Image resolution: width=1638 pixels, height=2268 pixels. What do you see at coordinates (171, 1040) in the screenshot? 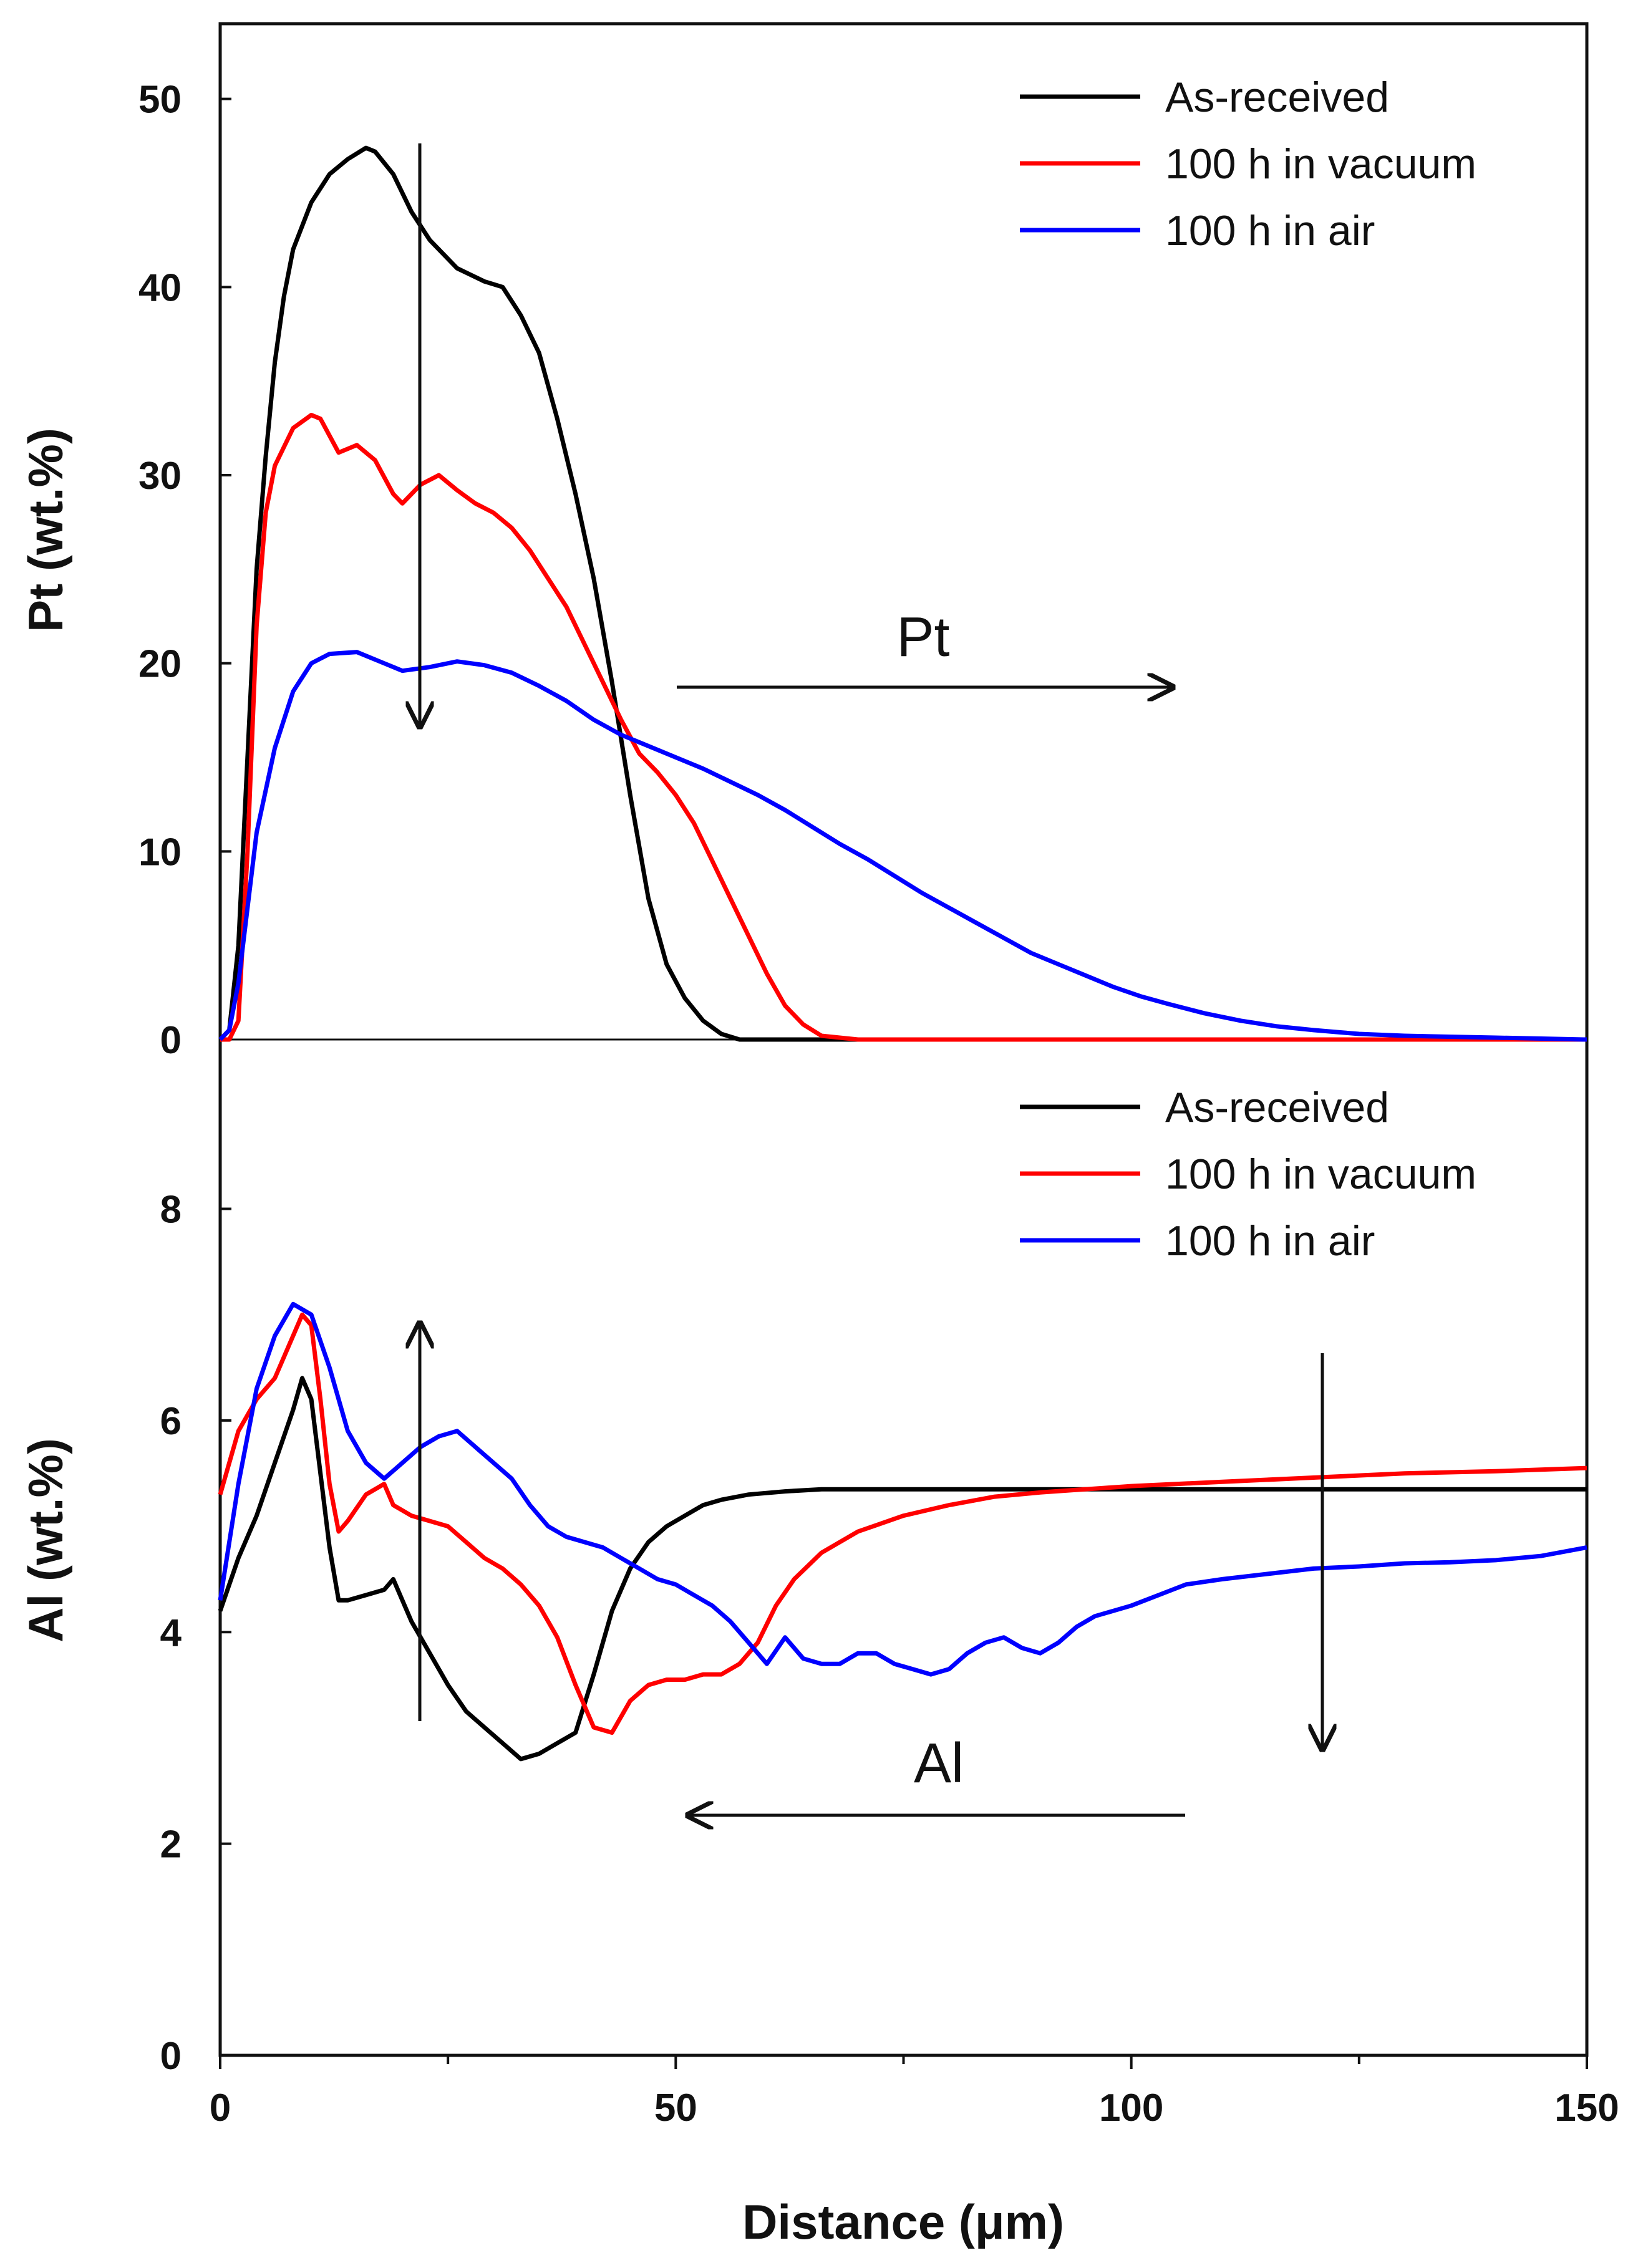
I see `pt-y-tick-label: 0` at bounding box center [171, 1040].